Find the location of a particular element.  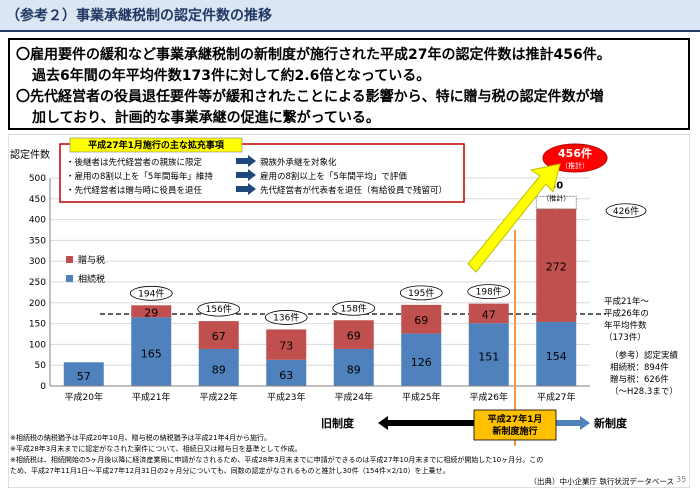

title-bar is located at coordinates (350, 15).